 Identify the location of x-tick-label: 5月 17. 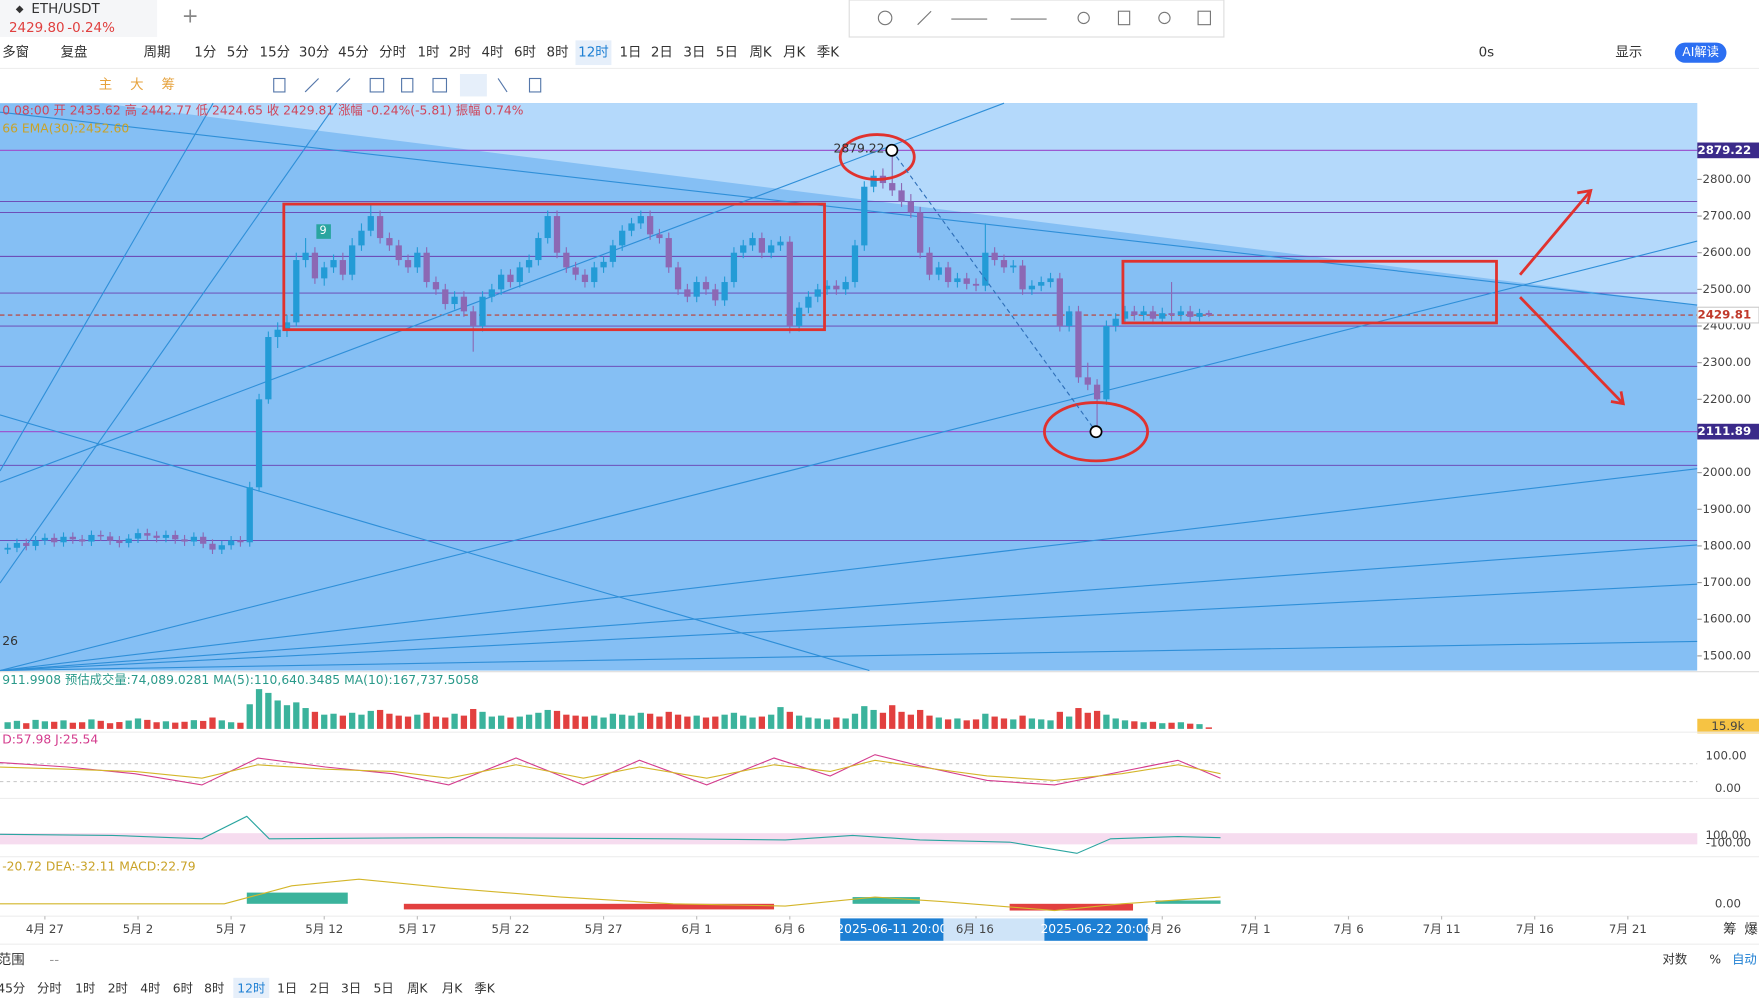
(417, 929).